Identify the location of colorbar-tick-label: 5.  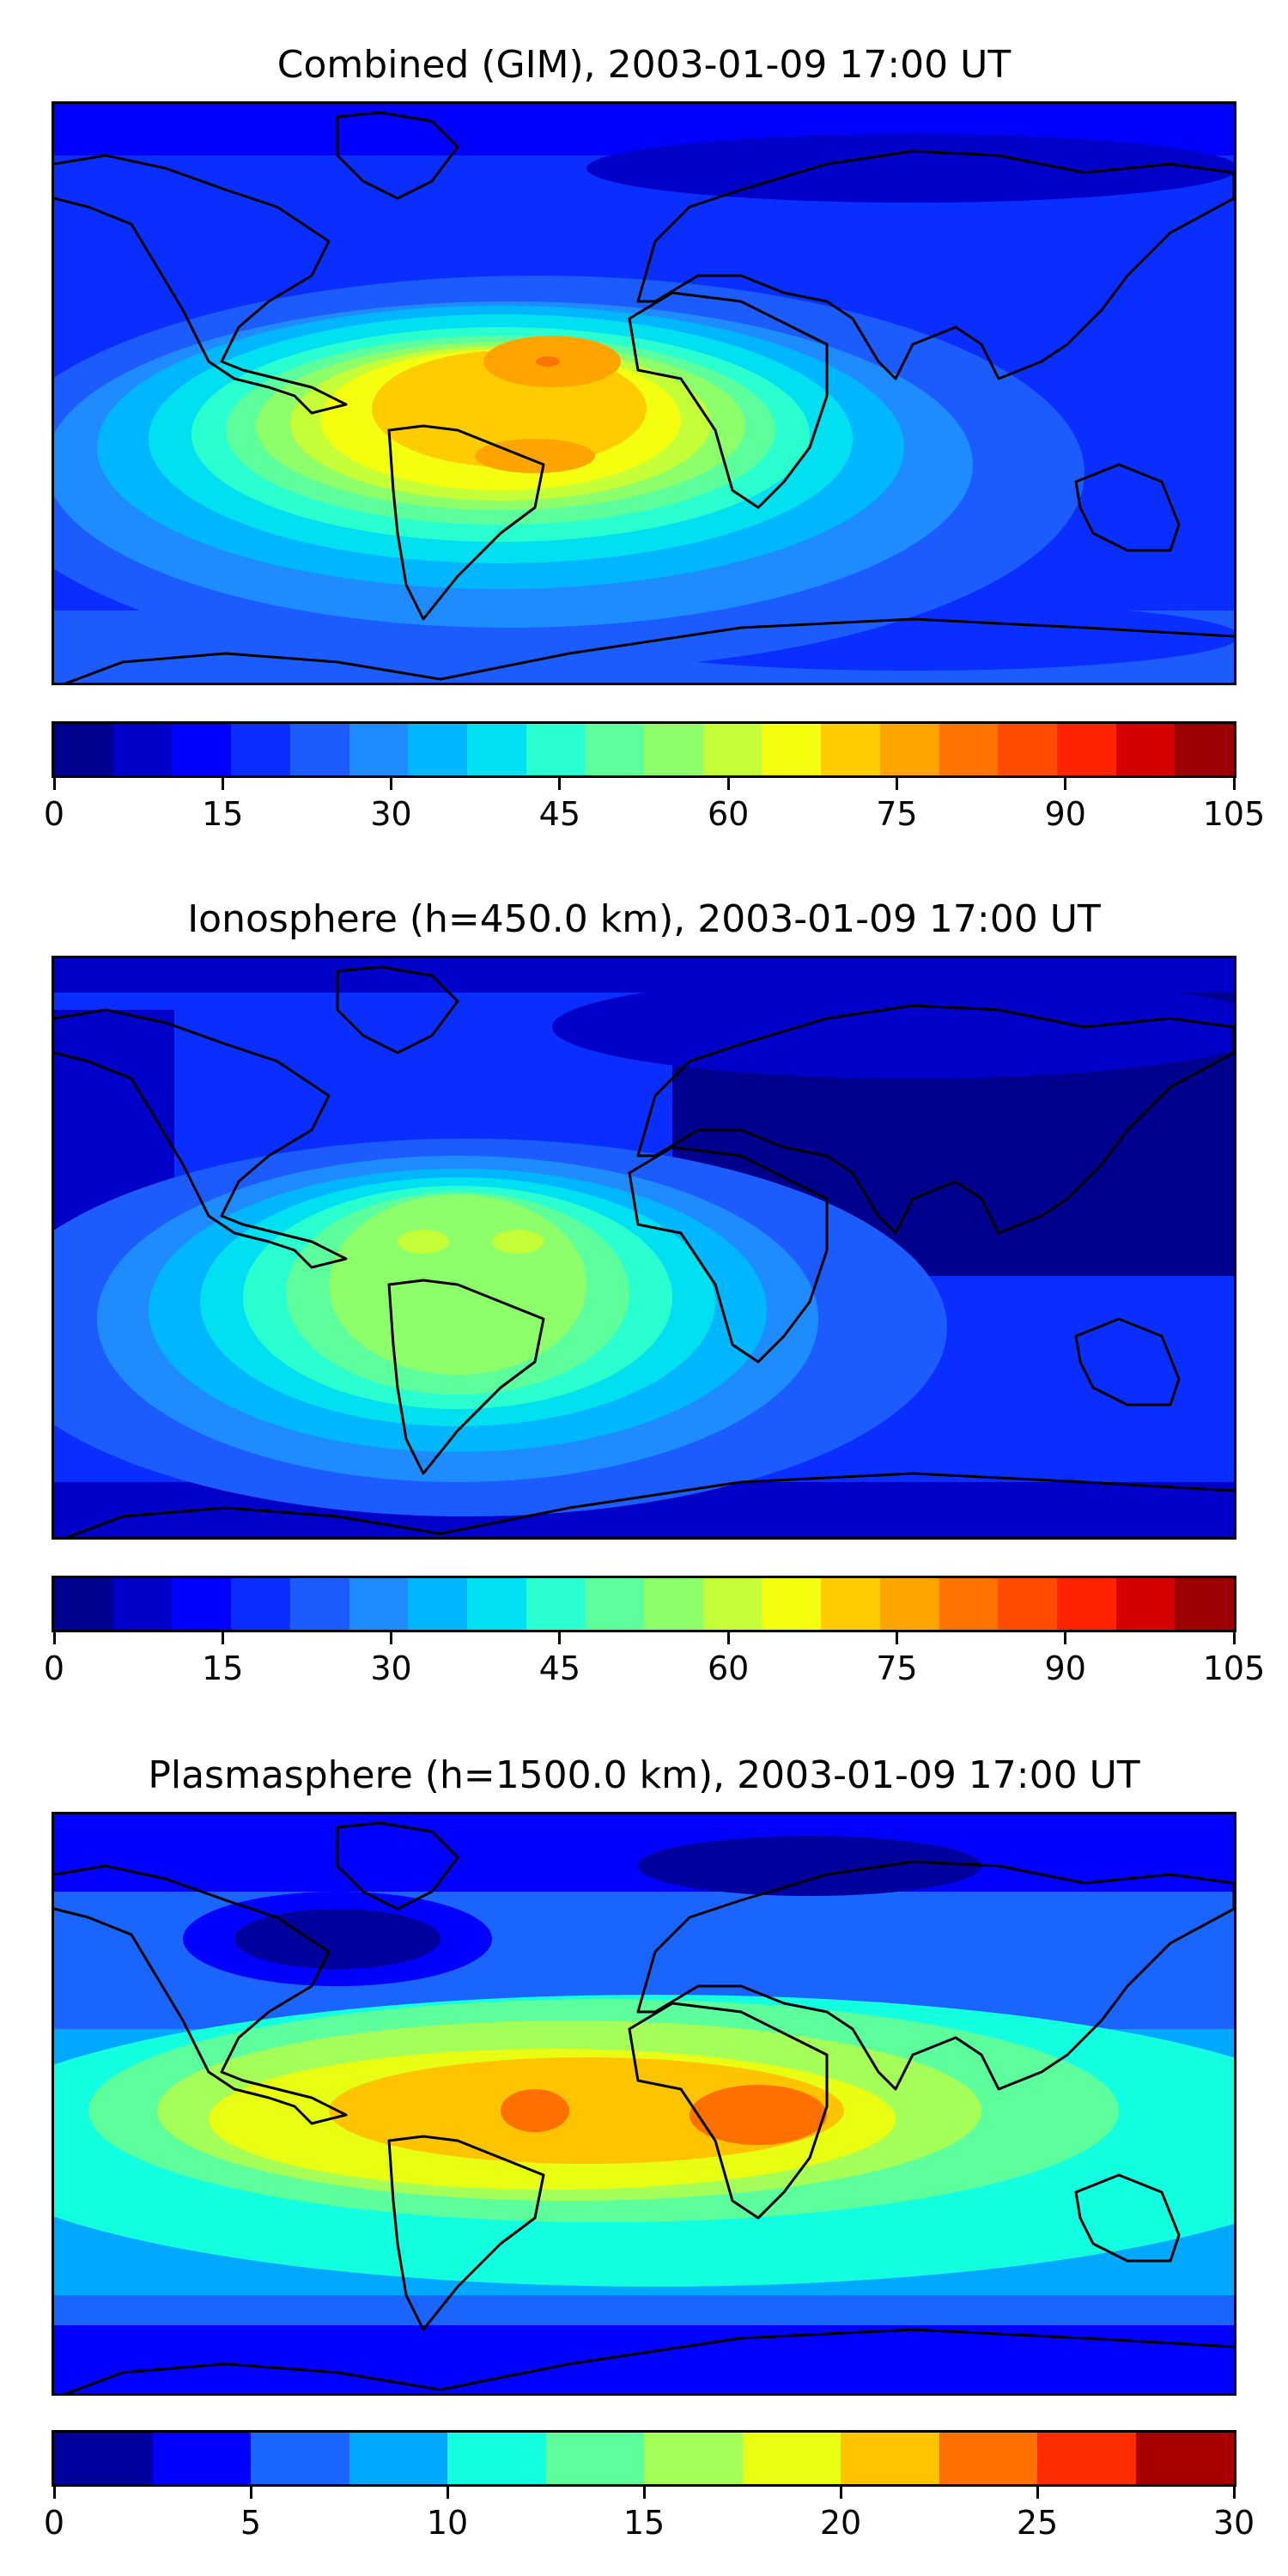
(251, 2523).